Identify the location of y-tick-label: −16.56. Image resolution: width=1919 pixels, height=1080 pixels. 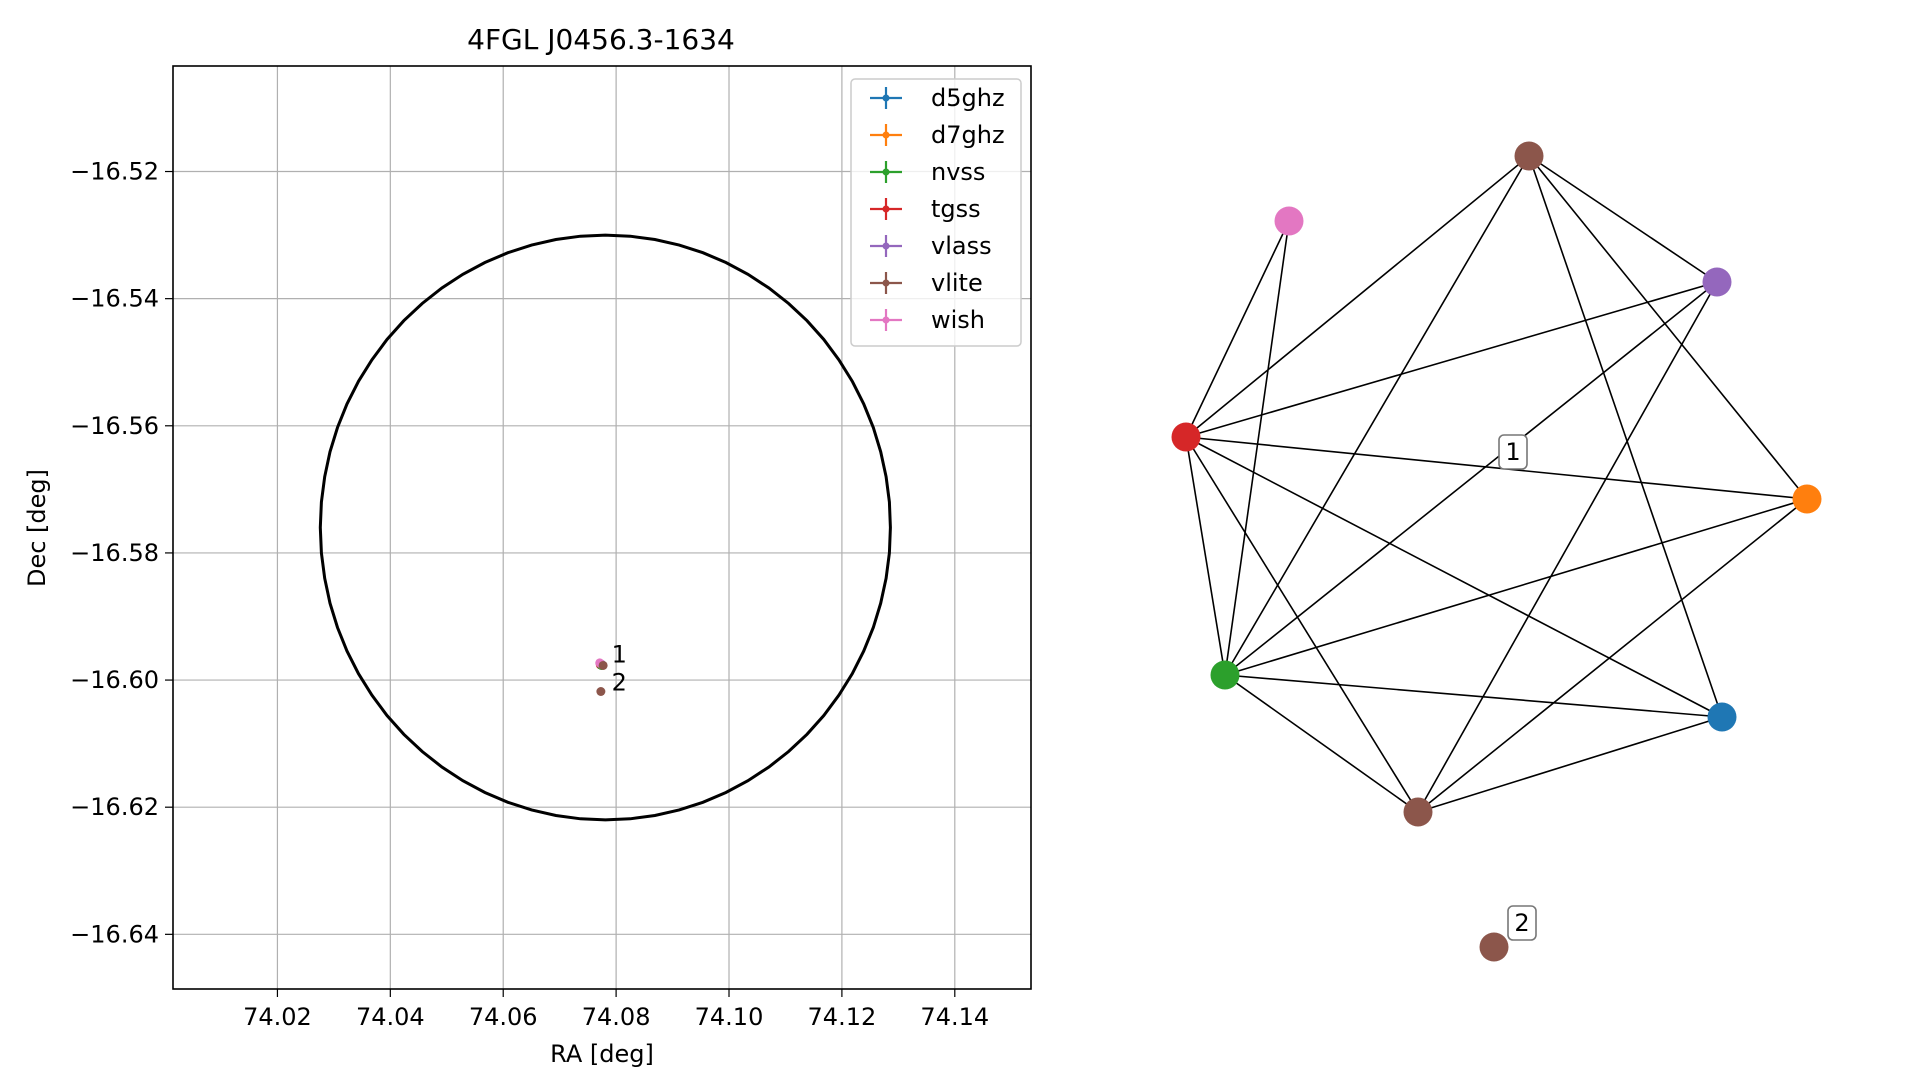
(114, 426).